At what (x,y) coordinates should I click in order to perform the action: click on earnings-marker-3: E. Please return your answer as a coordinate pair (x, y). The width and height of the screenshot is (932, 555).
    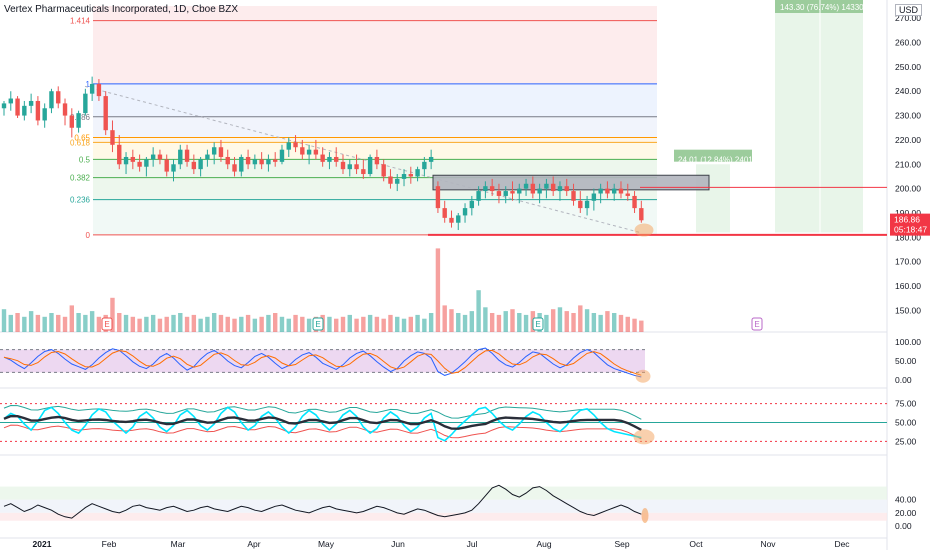
    Looking at the image, I should click on (756, 324).